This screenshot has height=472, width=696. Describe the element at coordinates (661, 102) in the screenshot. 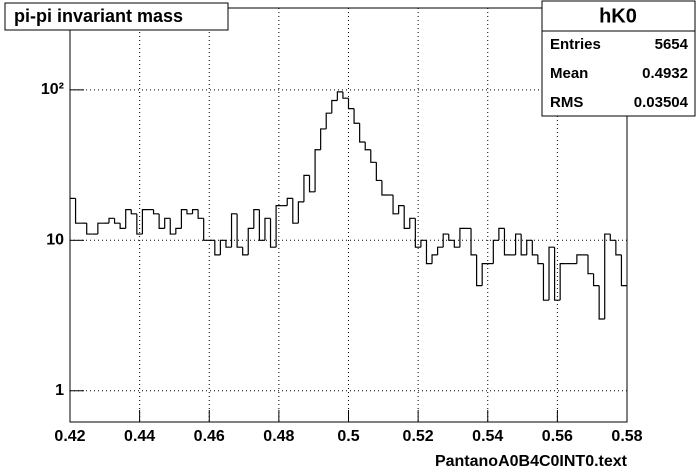

I see `stats-value: 0.03504` at that location.